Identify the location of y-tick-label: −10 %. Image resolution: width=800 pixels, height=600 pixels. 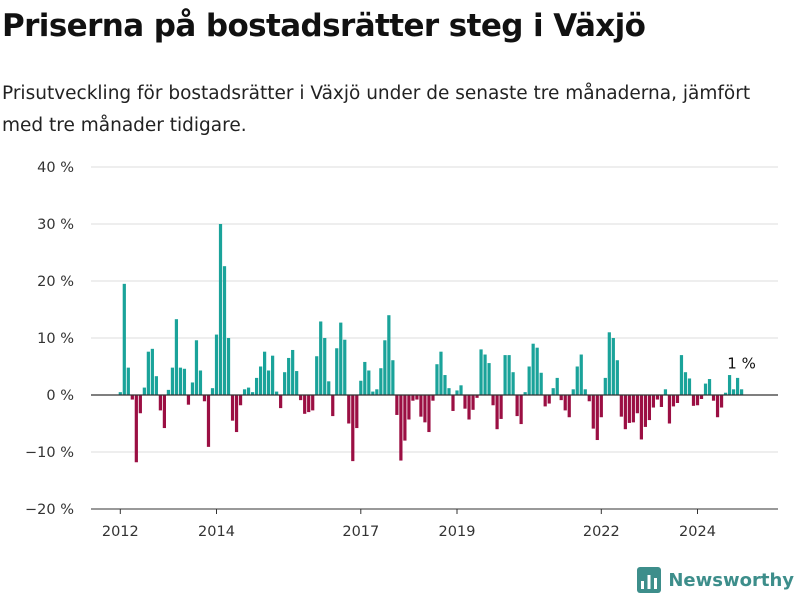
(49, 453).